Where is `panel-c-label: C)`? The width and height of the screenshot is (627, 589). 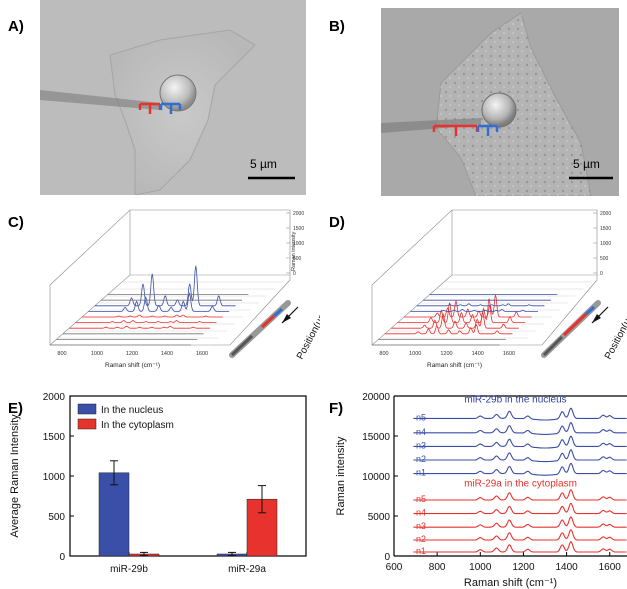
panel-c-label: C) is located at coordinates (16, 222).